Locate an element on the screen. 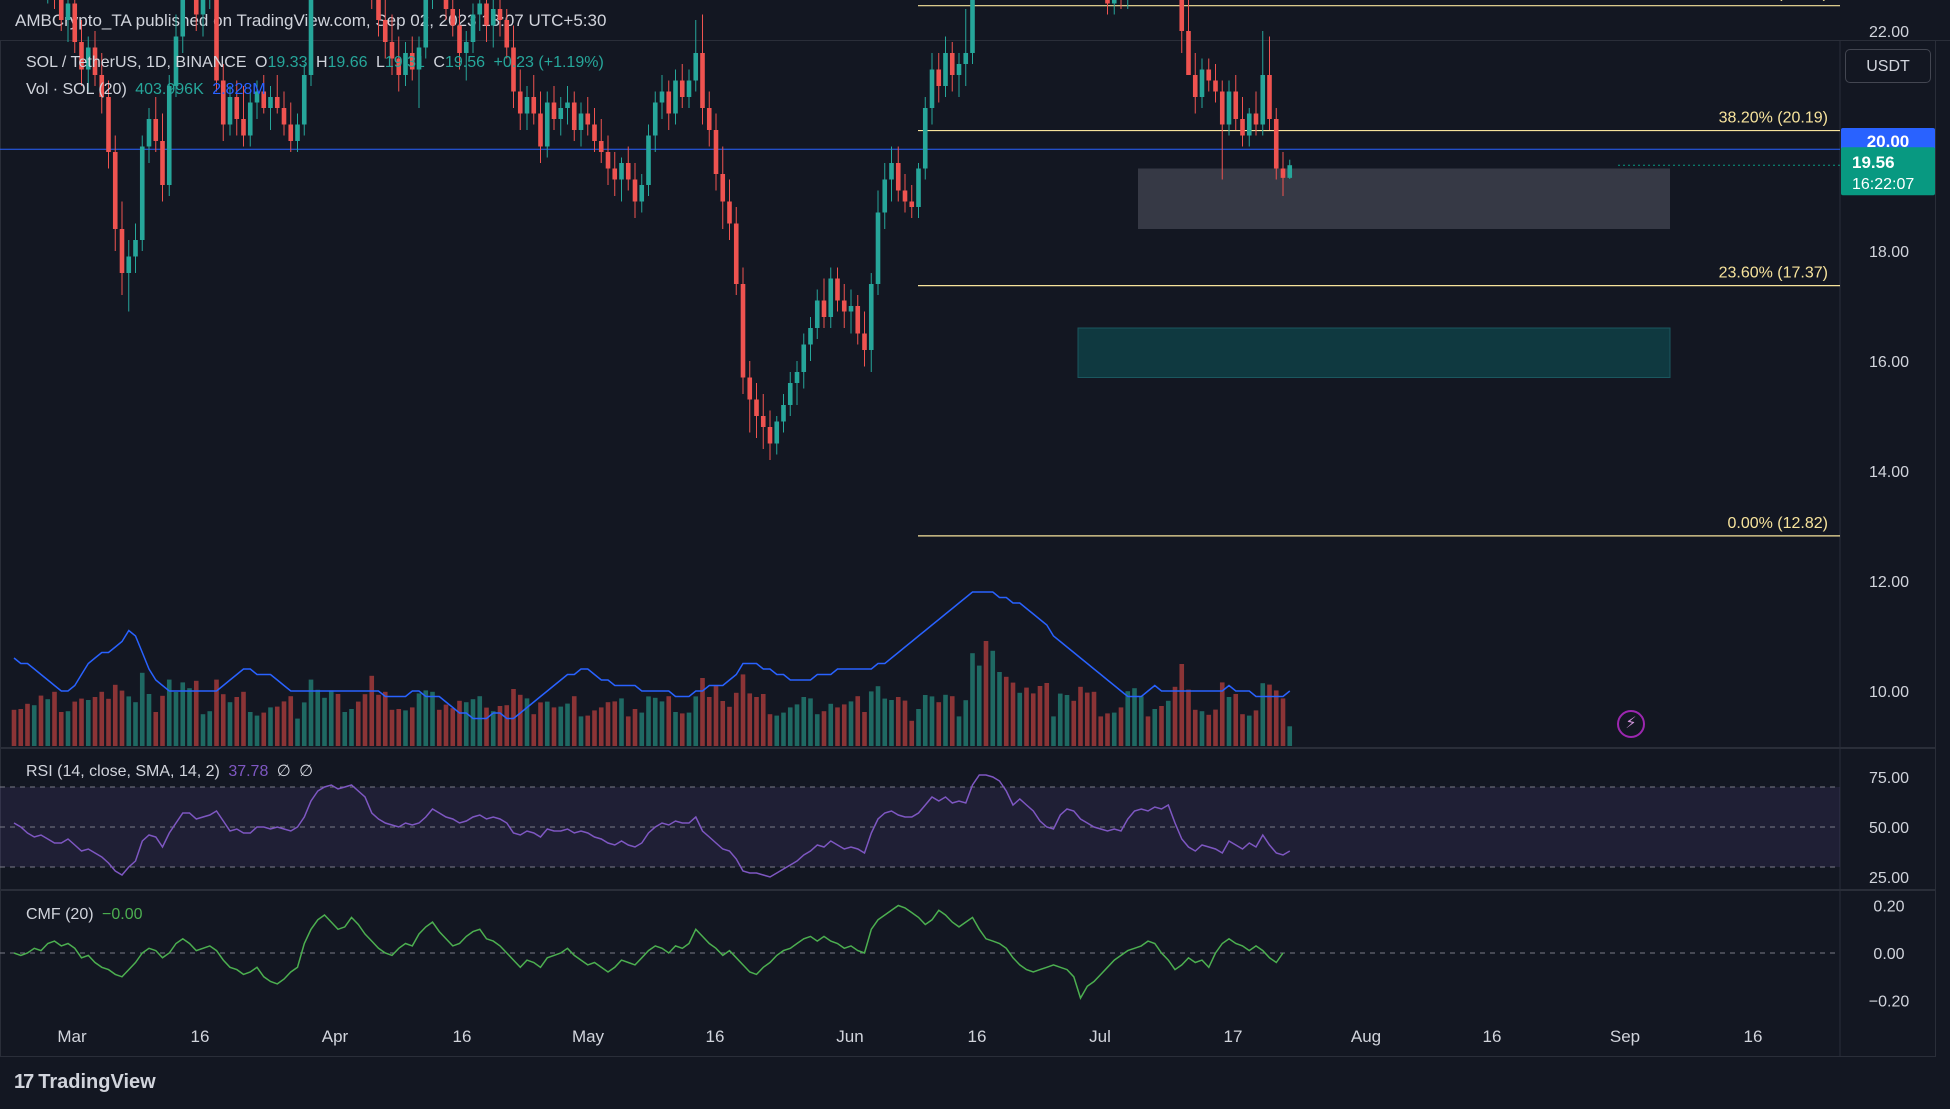 Image resolution: width=1950 pixels, height=1109 pixels. currency-button: USDT is located at coordinates (1888, 66).